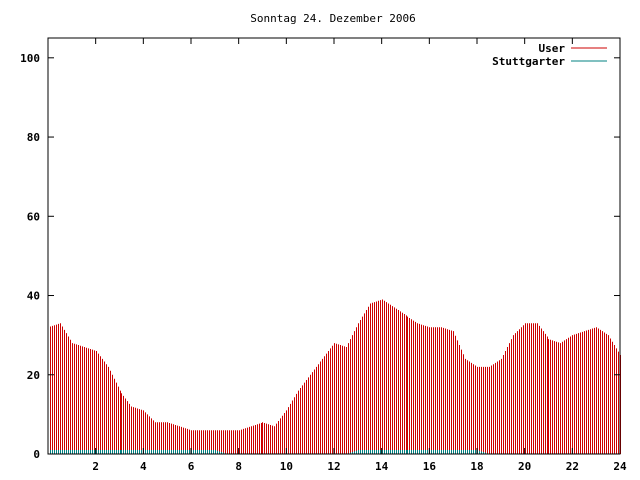 This screenshot has width=640, height=480. Describe the element at coordinates (33, 216) in the screenshot. I see `y-tick-label: 60` at that location.